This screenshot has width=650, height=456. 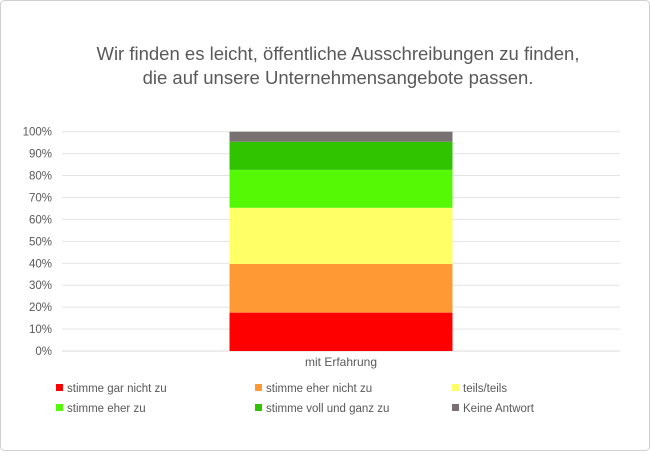 I want to click on legend-label: stimme eher nicht zu, so click(x=319, y=389).